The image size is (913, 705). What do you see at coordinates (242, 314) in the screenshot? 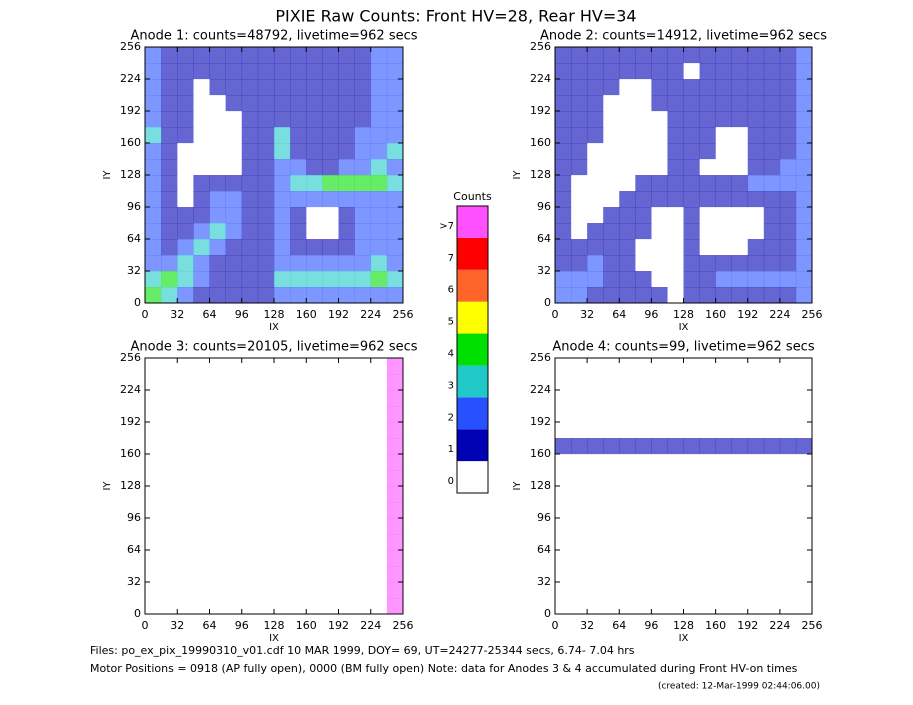
I see `x-tick-label: 96` at bounding box center [242, 314].